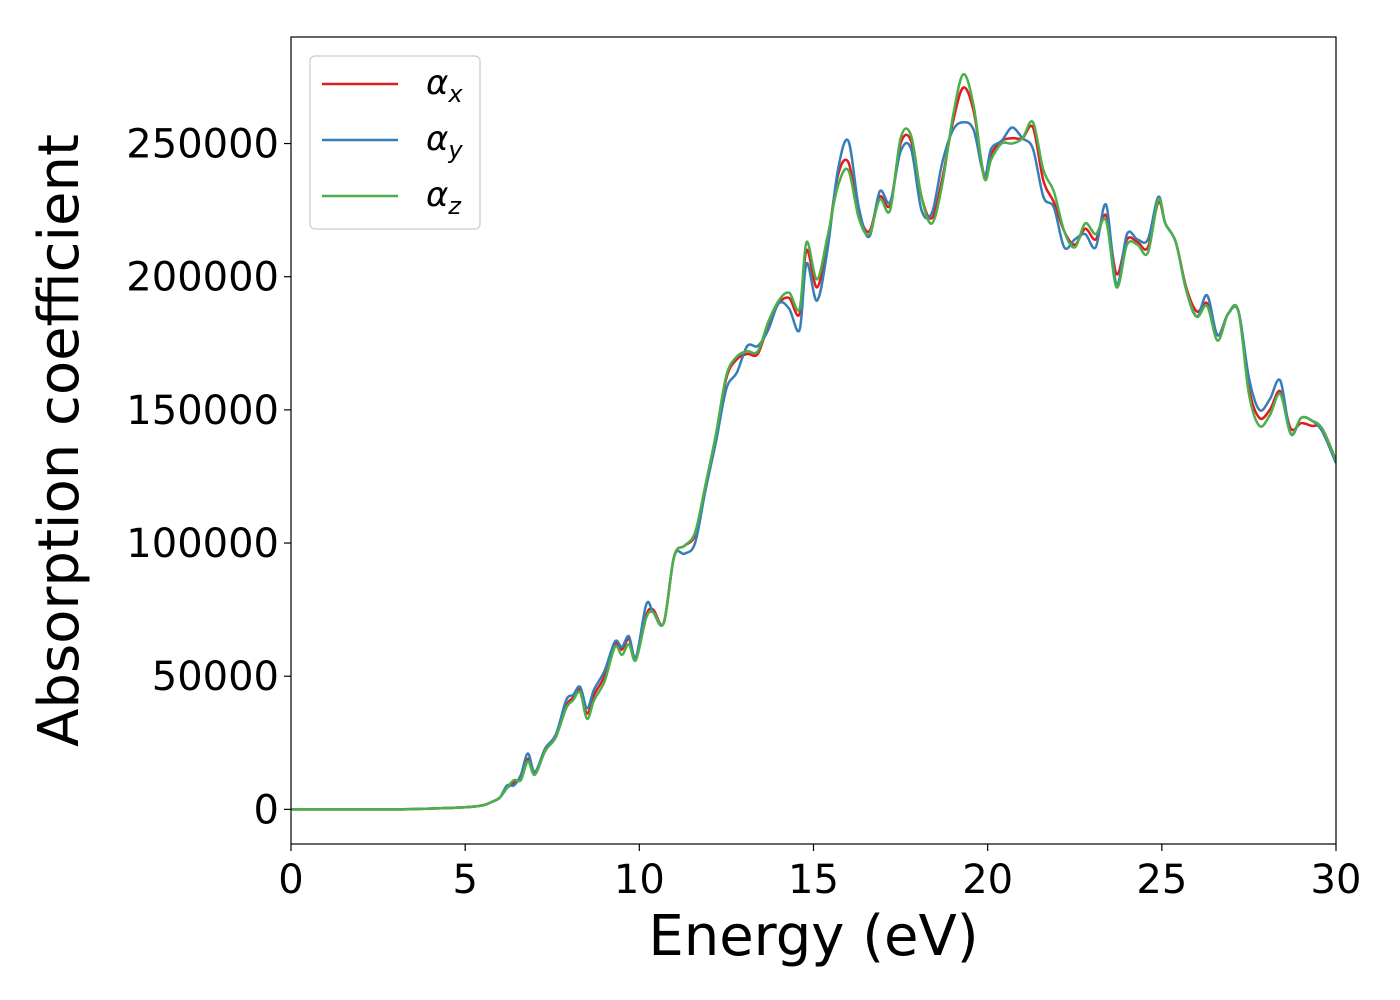  Describe the element at coordinates (1336, 880) in the screenshot. I see `x-tick-label: 30` at that location.